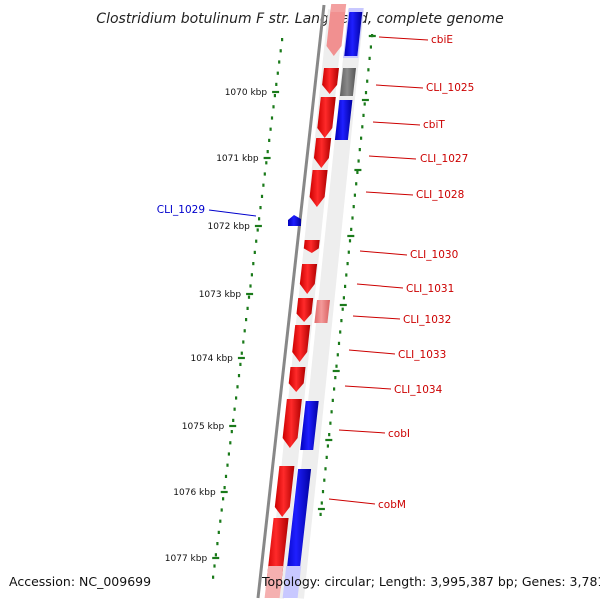 The width and height of the screenshot is (600, 600). What do you see at coordinates (246, 93) in the screenshot?
I see `kbp-label: 1070 kbp` at bounding box center [246, 93].